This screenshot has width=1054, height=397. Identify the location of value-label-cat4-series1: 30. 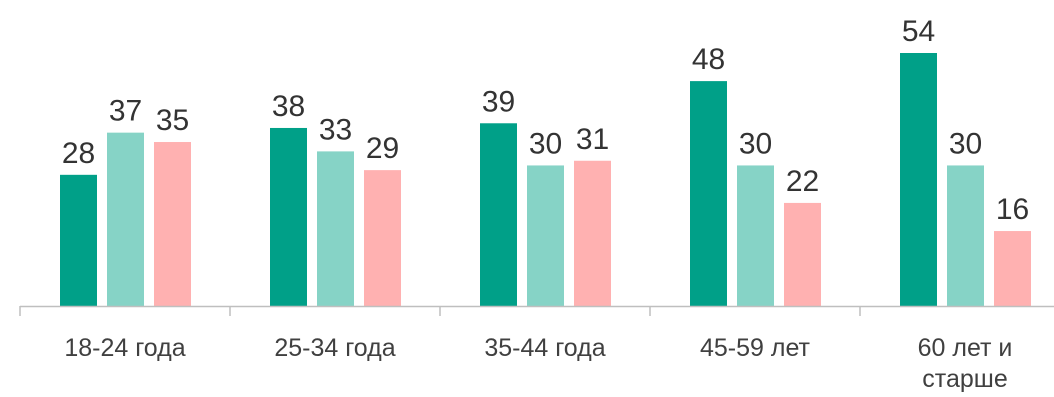
(965, 143).